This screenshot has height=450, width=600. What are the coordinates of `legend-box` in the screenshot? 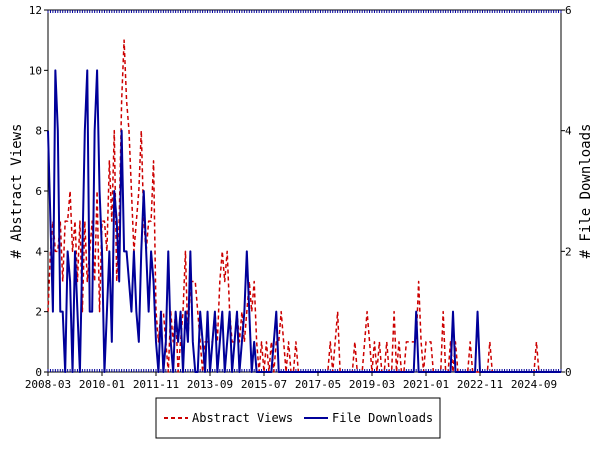 It's located at (298, 418).